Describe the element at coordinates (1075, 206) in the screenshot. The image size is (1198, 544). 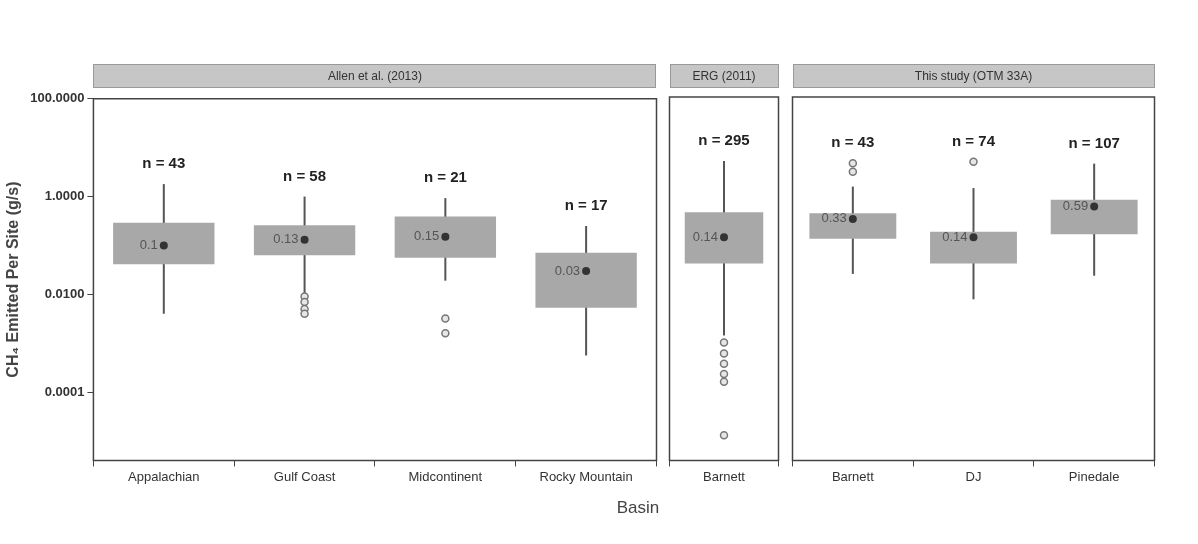
I see `text: 0.59` at that location.